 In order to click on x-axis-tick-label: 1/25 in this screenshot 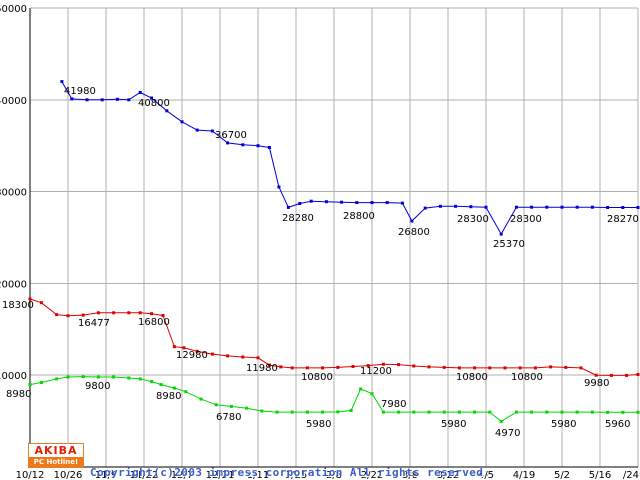, I will do `click(296, 475)`.